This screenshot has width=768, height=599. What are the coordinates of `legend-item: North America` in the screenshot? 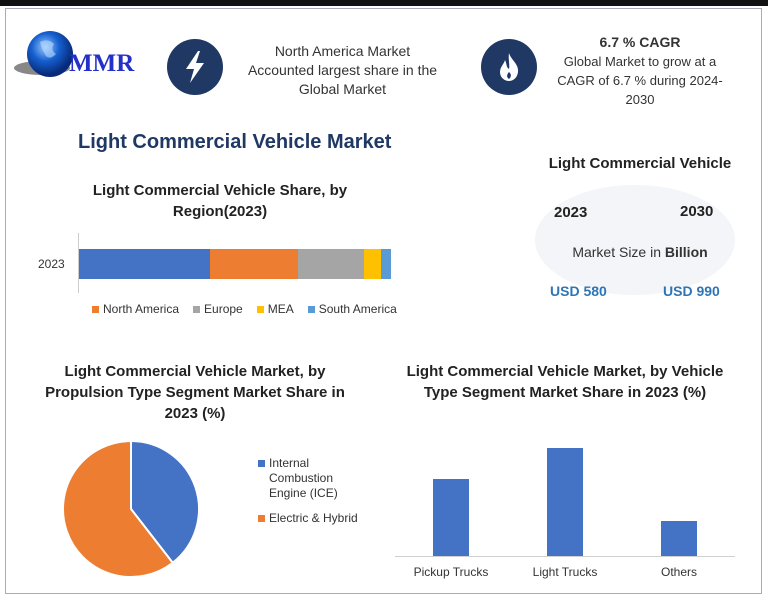 It's located at (135, 309).